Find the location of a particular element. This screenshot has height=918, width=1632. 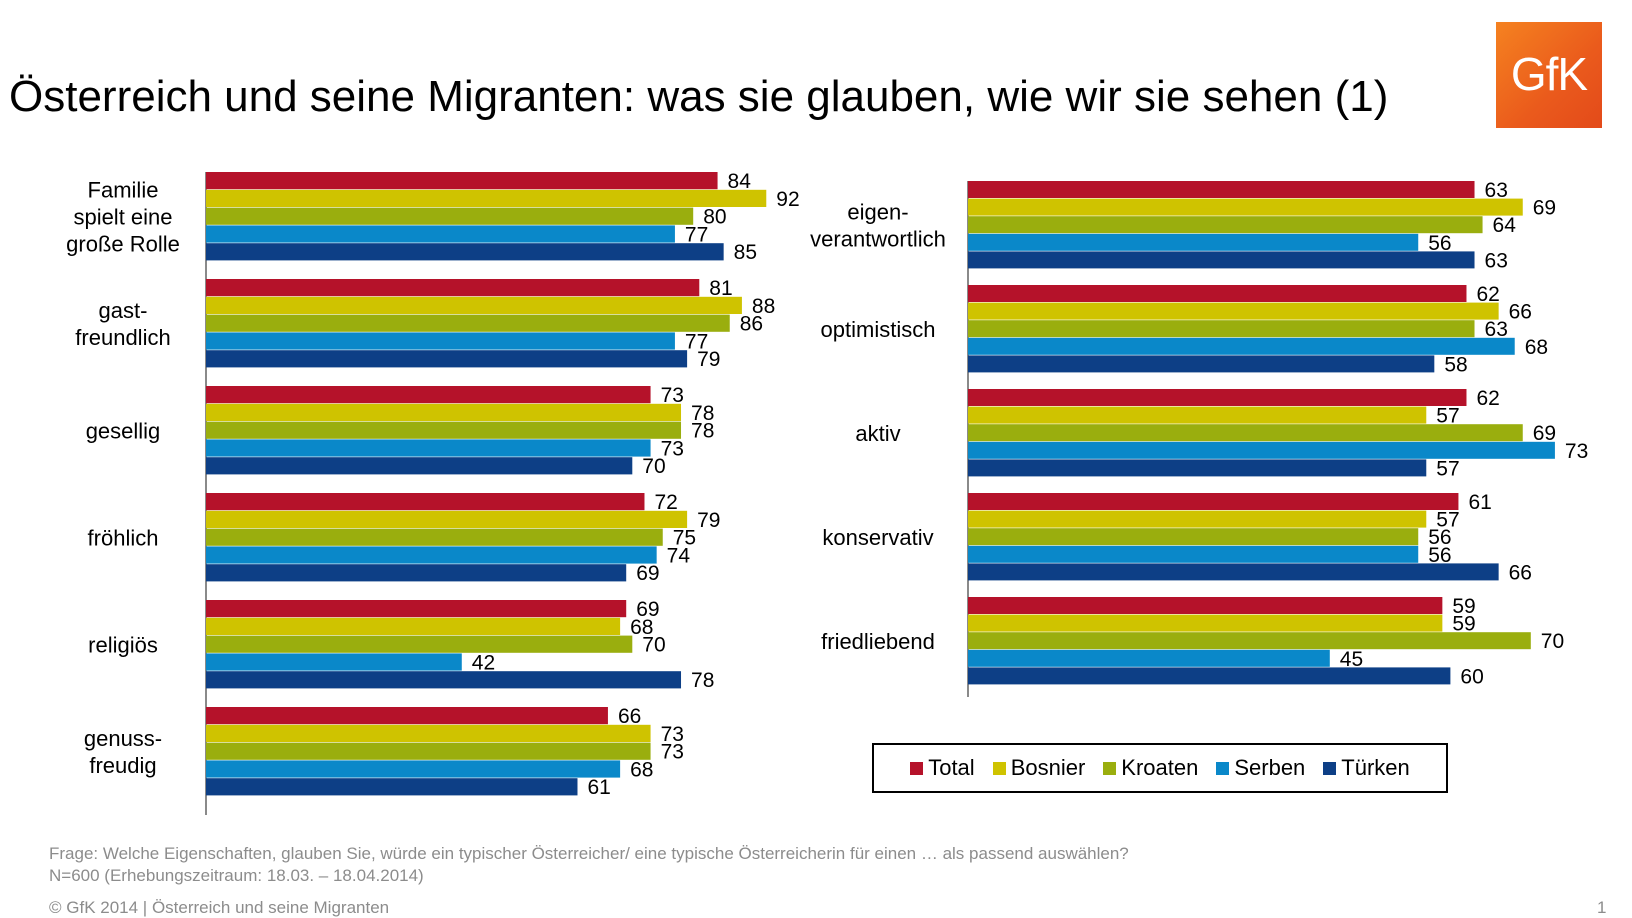

data-label: 81 is located at coordinates (720, 288).